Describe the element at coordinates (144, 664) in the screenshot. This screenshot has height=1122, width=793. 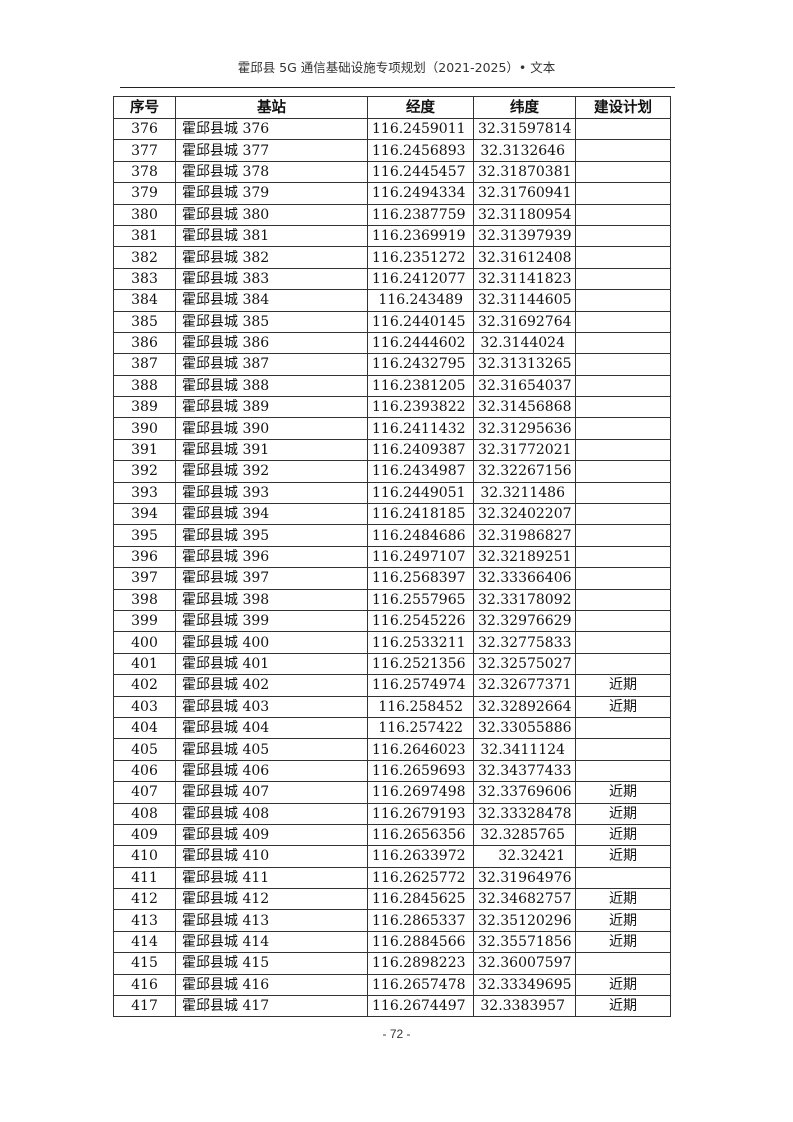
I see `cell-index: 401` at that location.